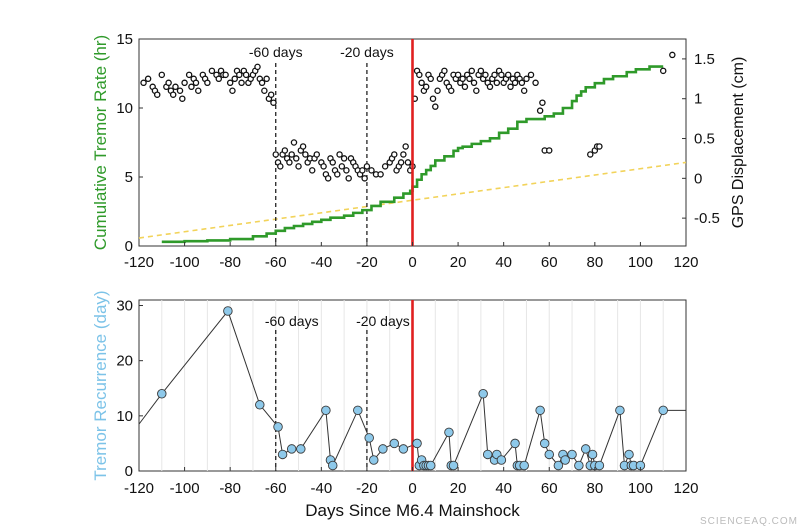 Image resolution: width=800 pixels, height=530 pixels. What do you see at coordinates (129, 471) in the screenshot?
I see `bottom-y-tick-label: 0` at bounding box center [129, 471].